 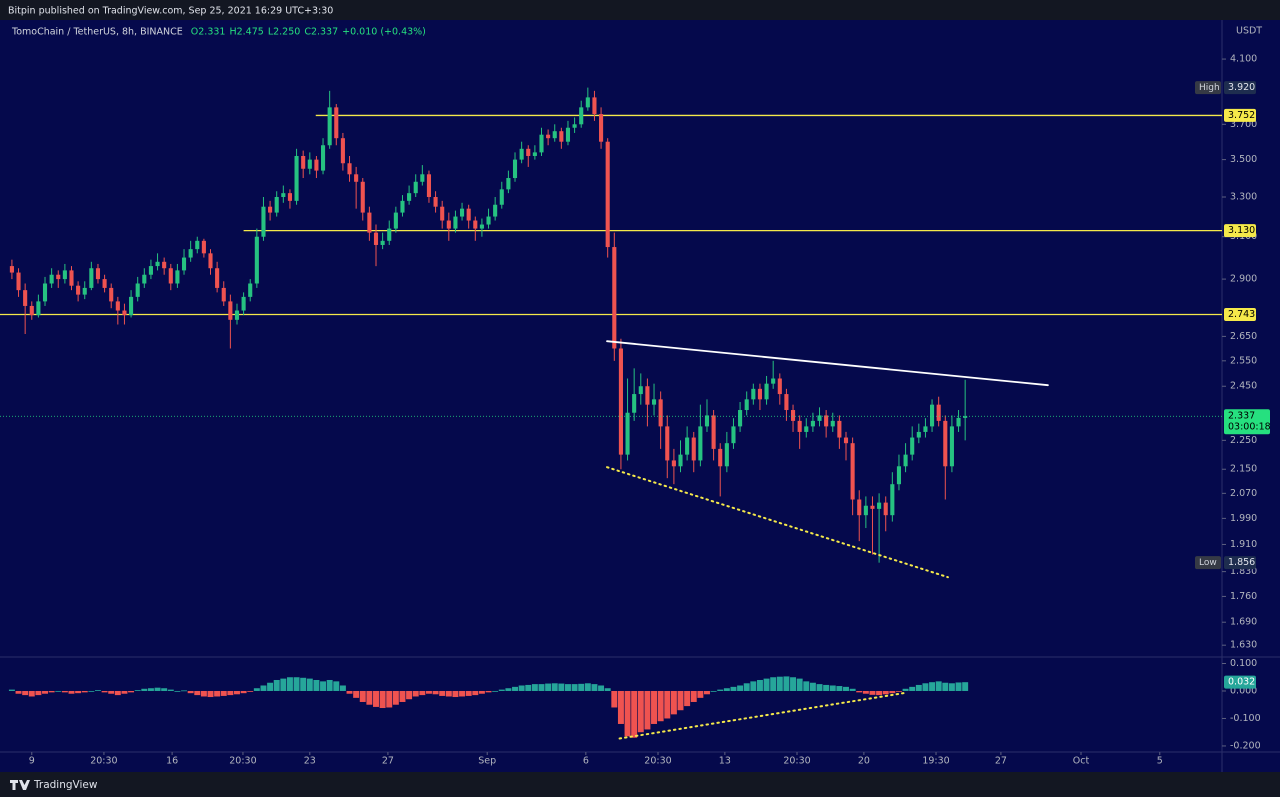 What do you see at coordinates (1160, 761) in the screenshot?
I see `x-tick-label: 5` at bounding box center [1160, 761].